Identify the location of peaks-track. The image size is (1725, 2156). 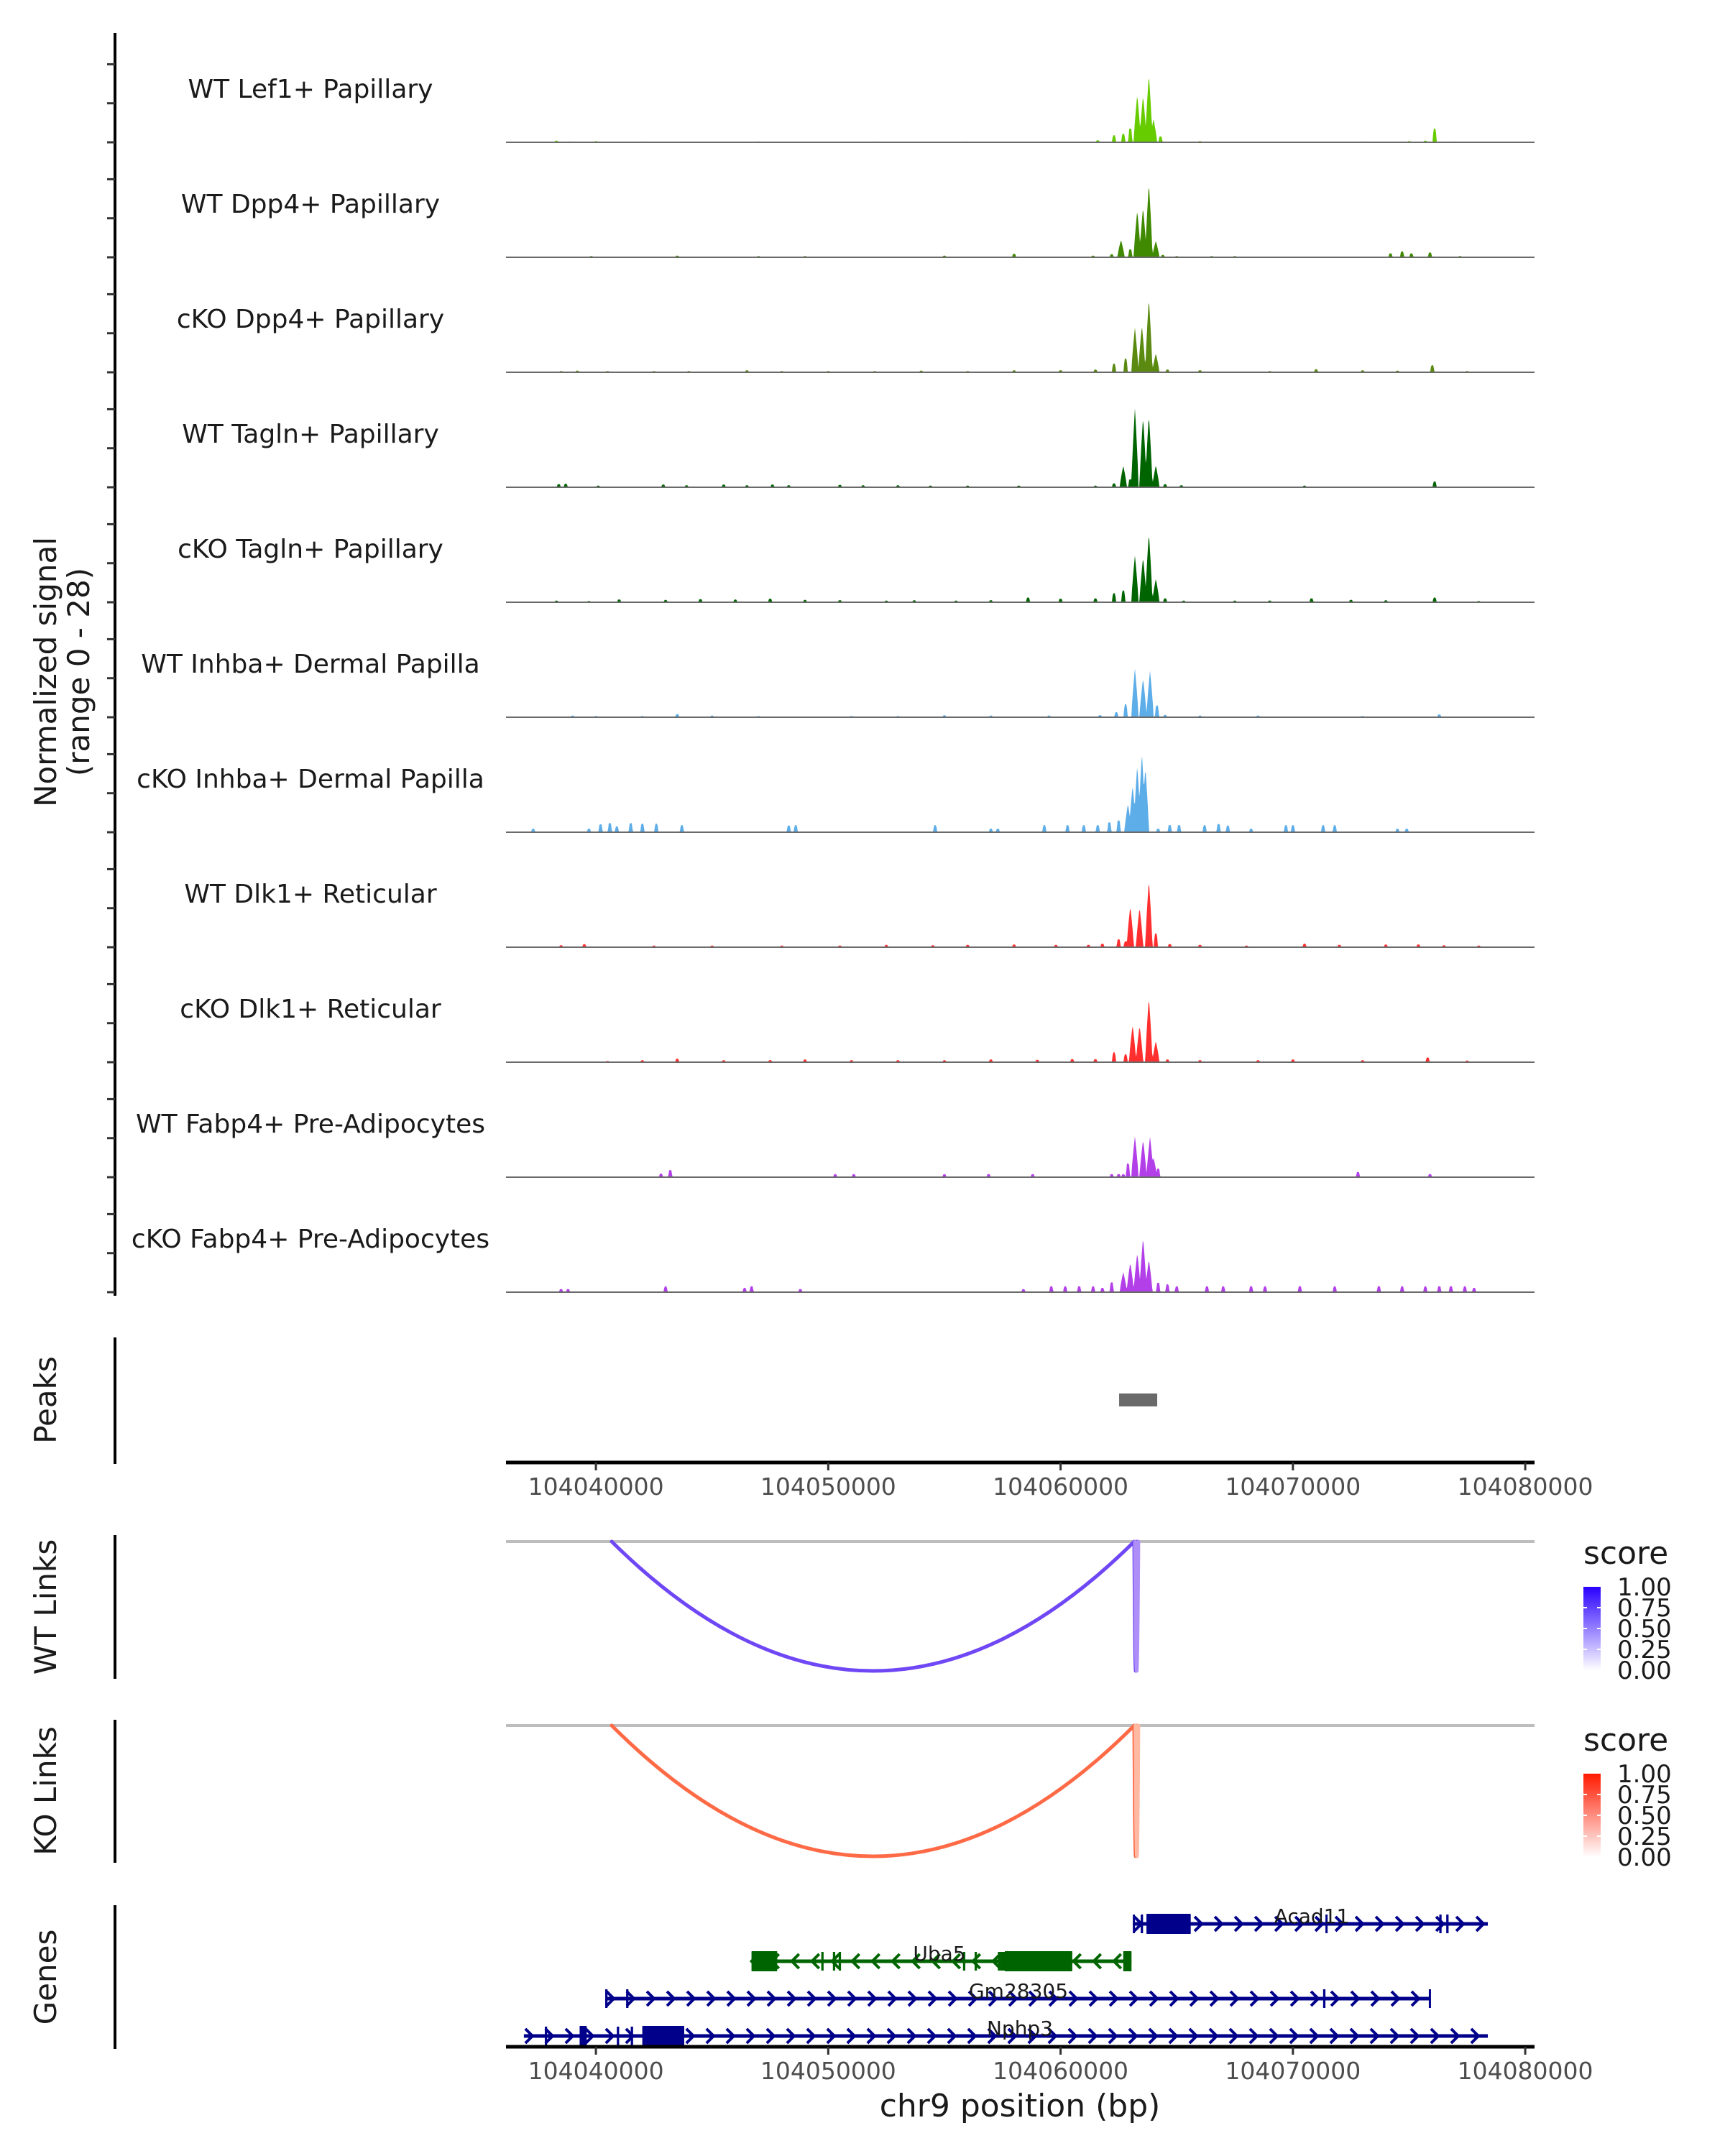
(1138, 1399).